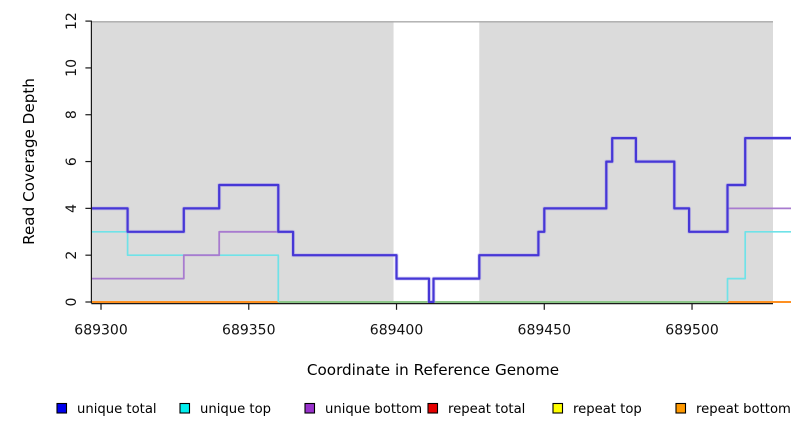 This screenshot has width=792, height=432. Describe the element at coordinates (486, 409) in the screenshot. I see `legend-label-repeat-total: repeat total` at that location.